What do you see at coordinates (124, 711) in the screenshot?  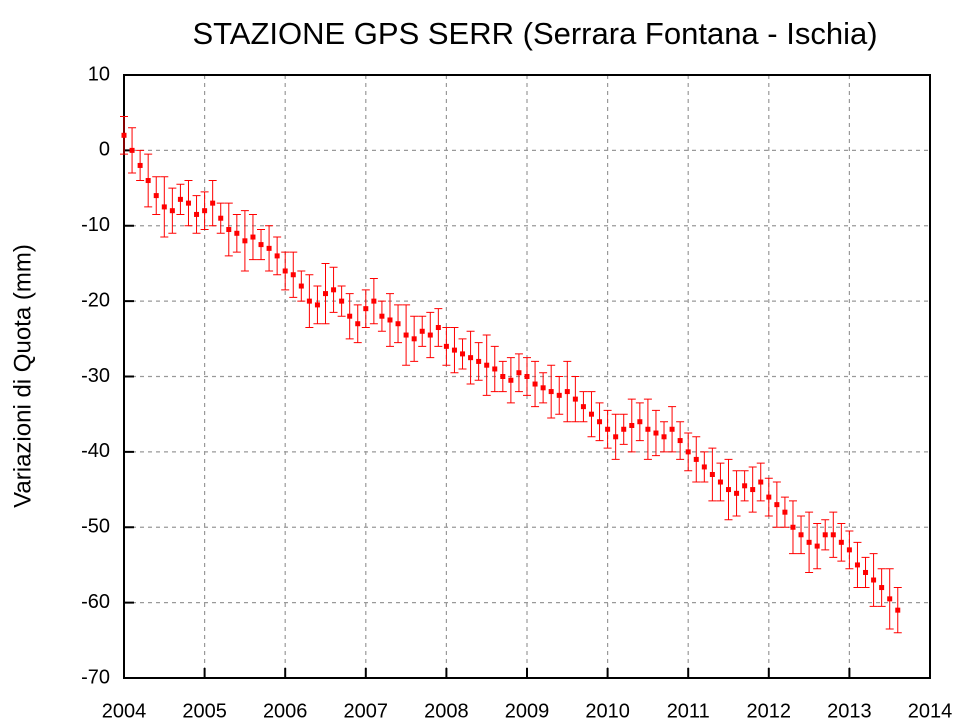 I see `x-tick-label: 2004` at bounding box center [124, 711].